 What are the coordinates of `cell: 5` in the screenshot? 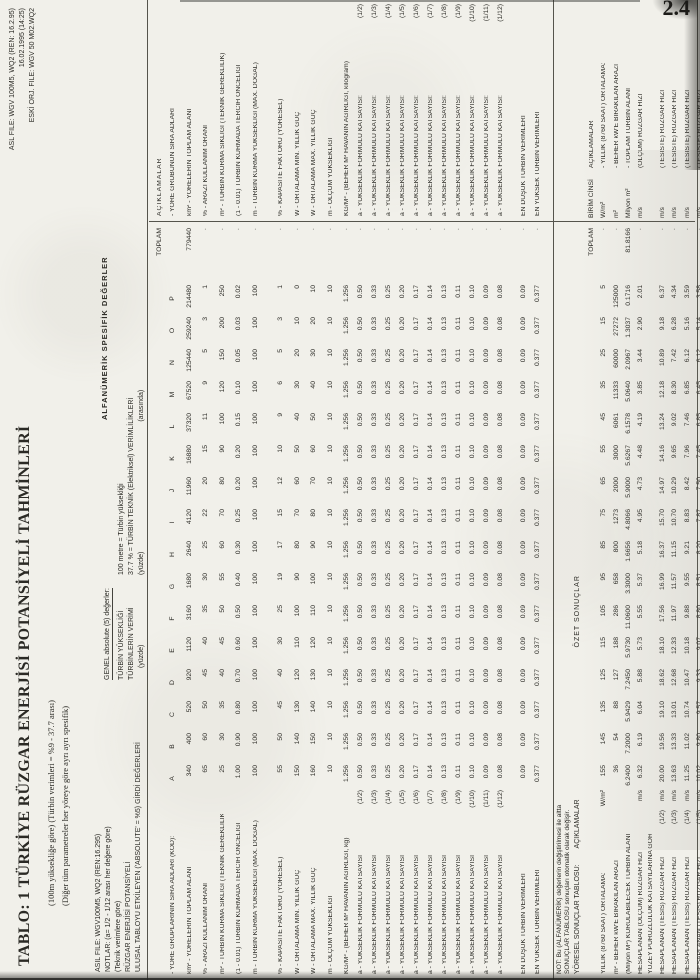 It's located at (281, 351).